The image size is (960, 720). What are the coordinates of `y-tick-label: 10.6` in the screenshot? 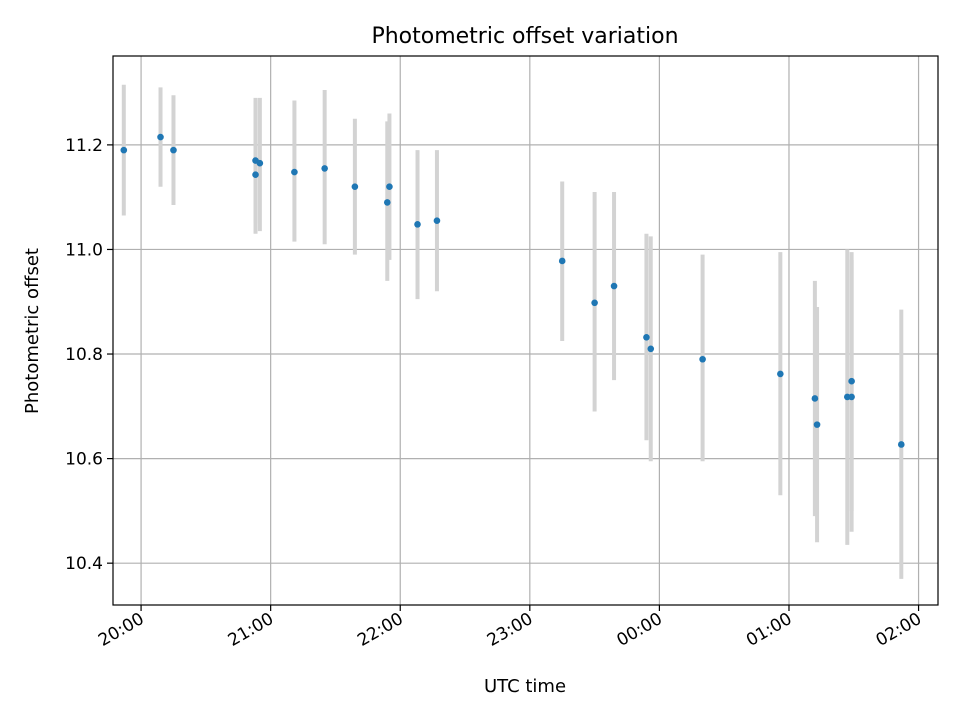 It's located at (84, 460).